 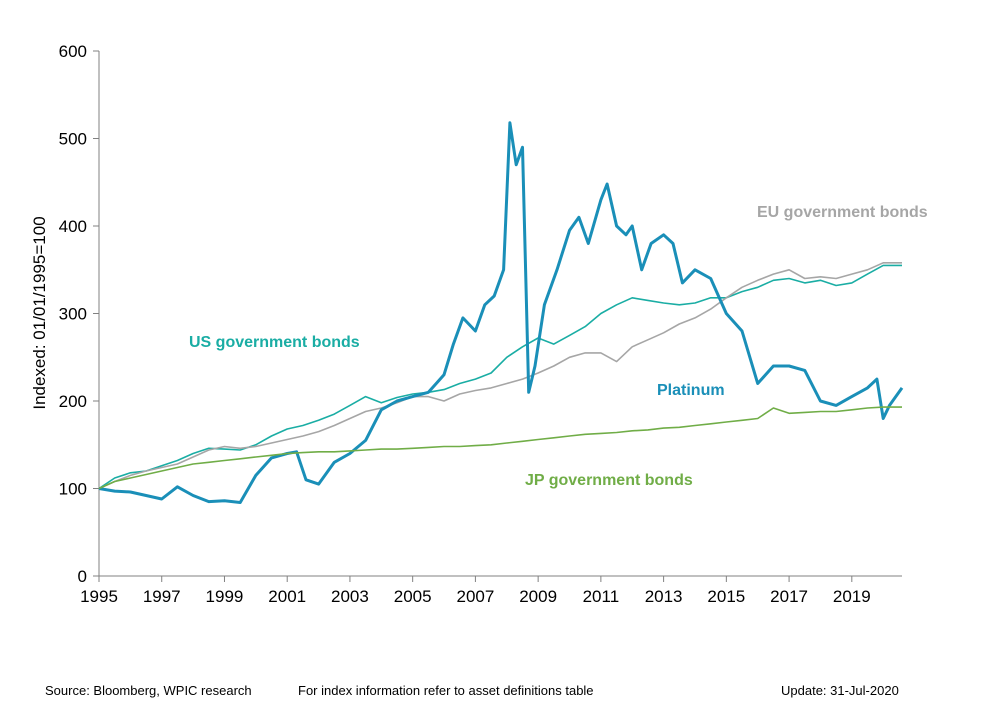 I want to click on x-tick-label: 2011, so click(x=601, y=596).